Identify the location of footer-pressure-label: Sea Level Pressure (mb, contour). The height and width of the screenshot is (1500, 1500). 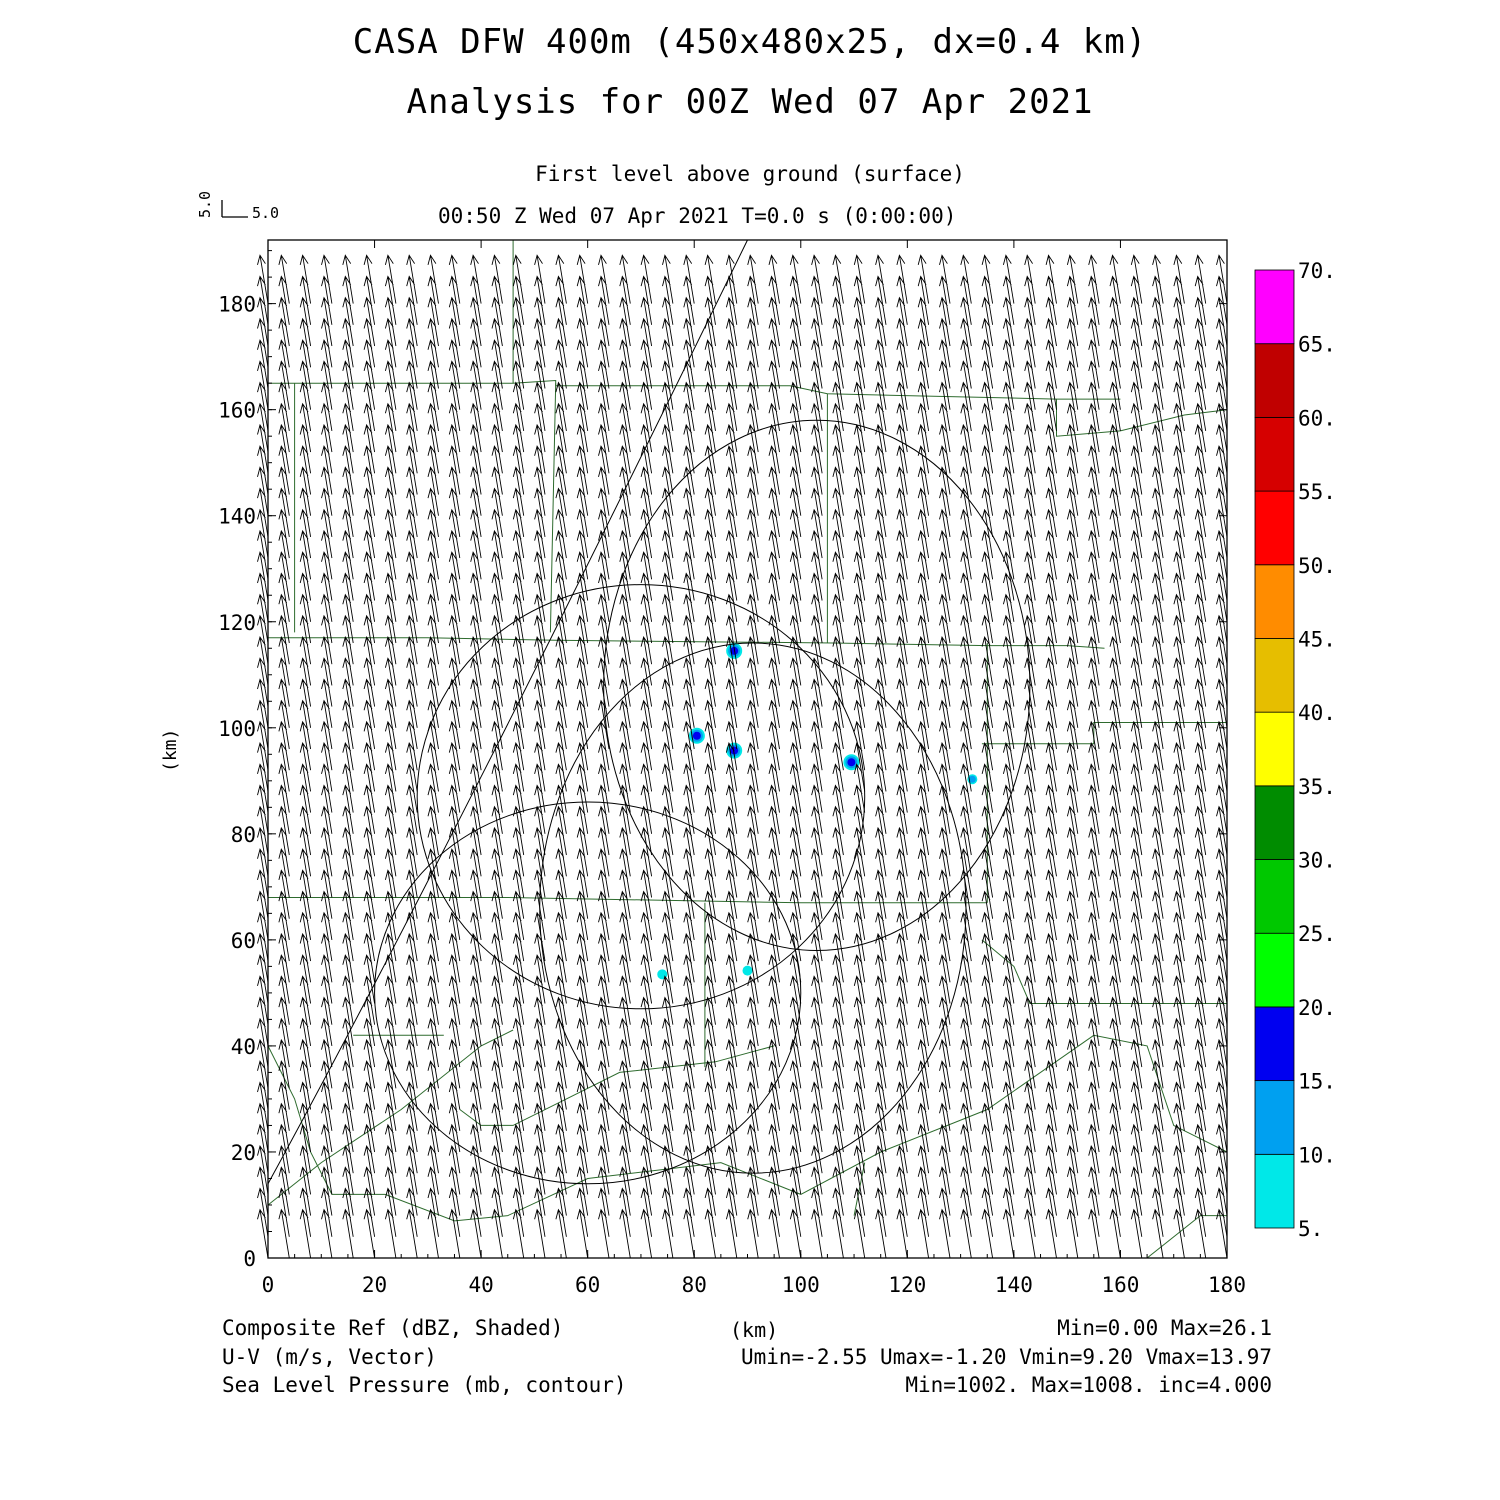
(424, 1385).